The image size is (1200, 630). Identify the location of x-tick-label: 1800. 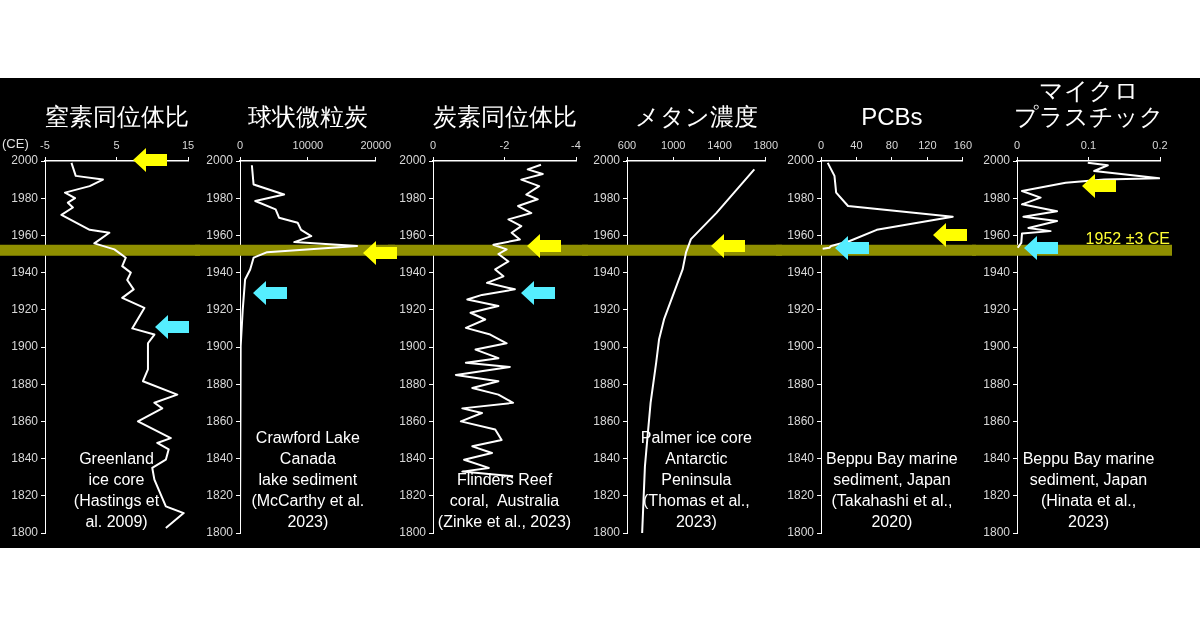
(766, 145).